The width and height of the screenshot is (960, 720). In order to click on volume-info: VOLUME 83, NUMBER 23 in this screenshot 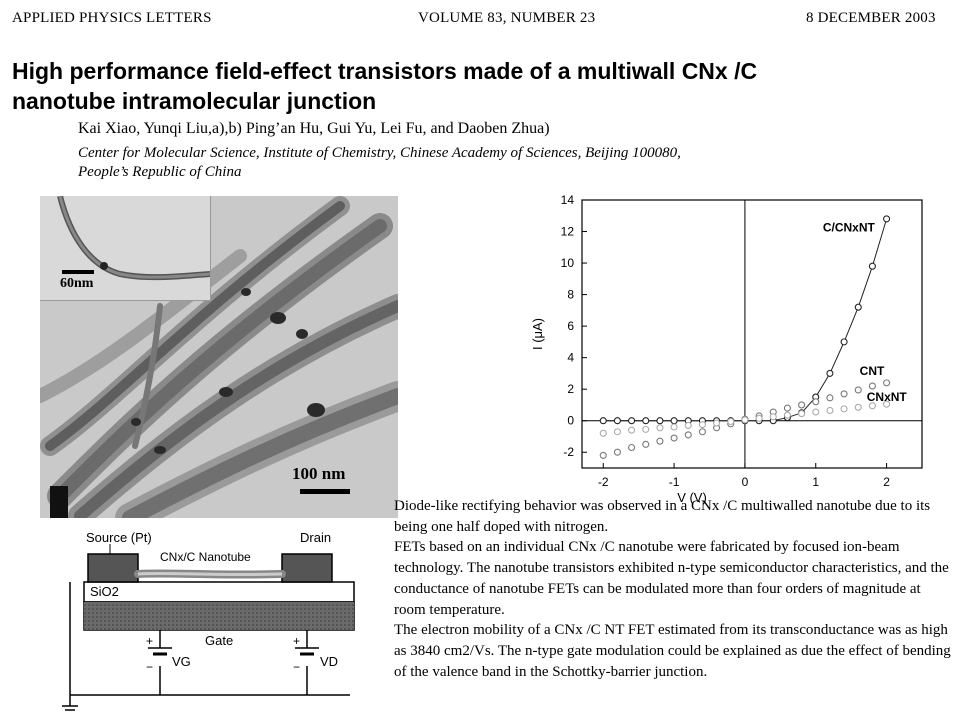, I will do `click(507, 18)`.